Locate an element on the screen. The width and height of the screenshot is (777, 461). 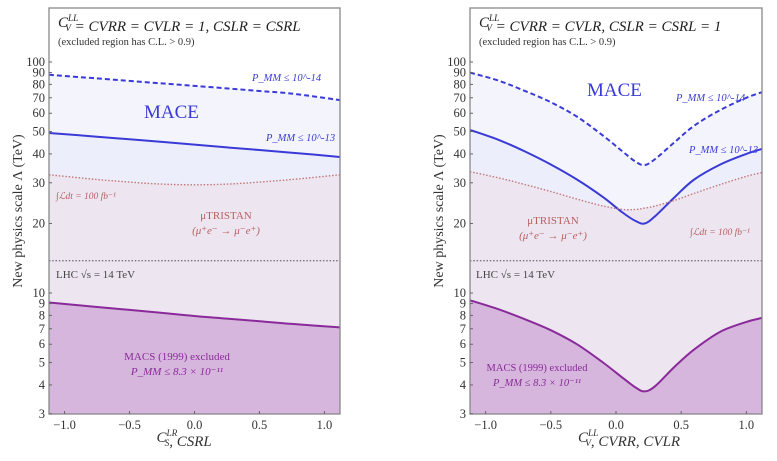
x-axis-label: CLR S, CSRL is located at coordinates (184, 439).